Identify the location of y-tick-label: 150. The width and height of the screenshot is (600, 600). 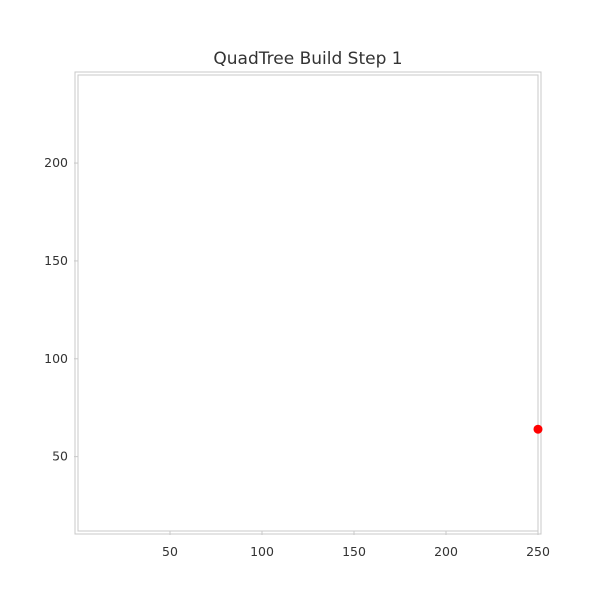
(56, 260).